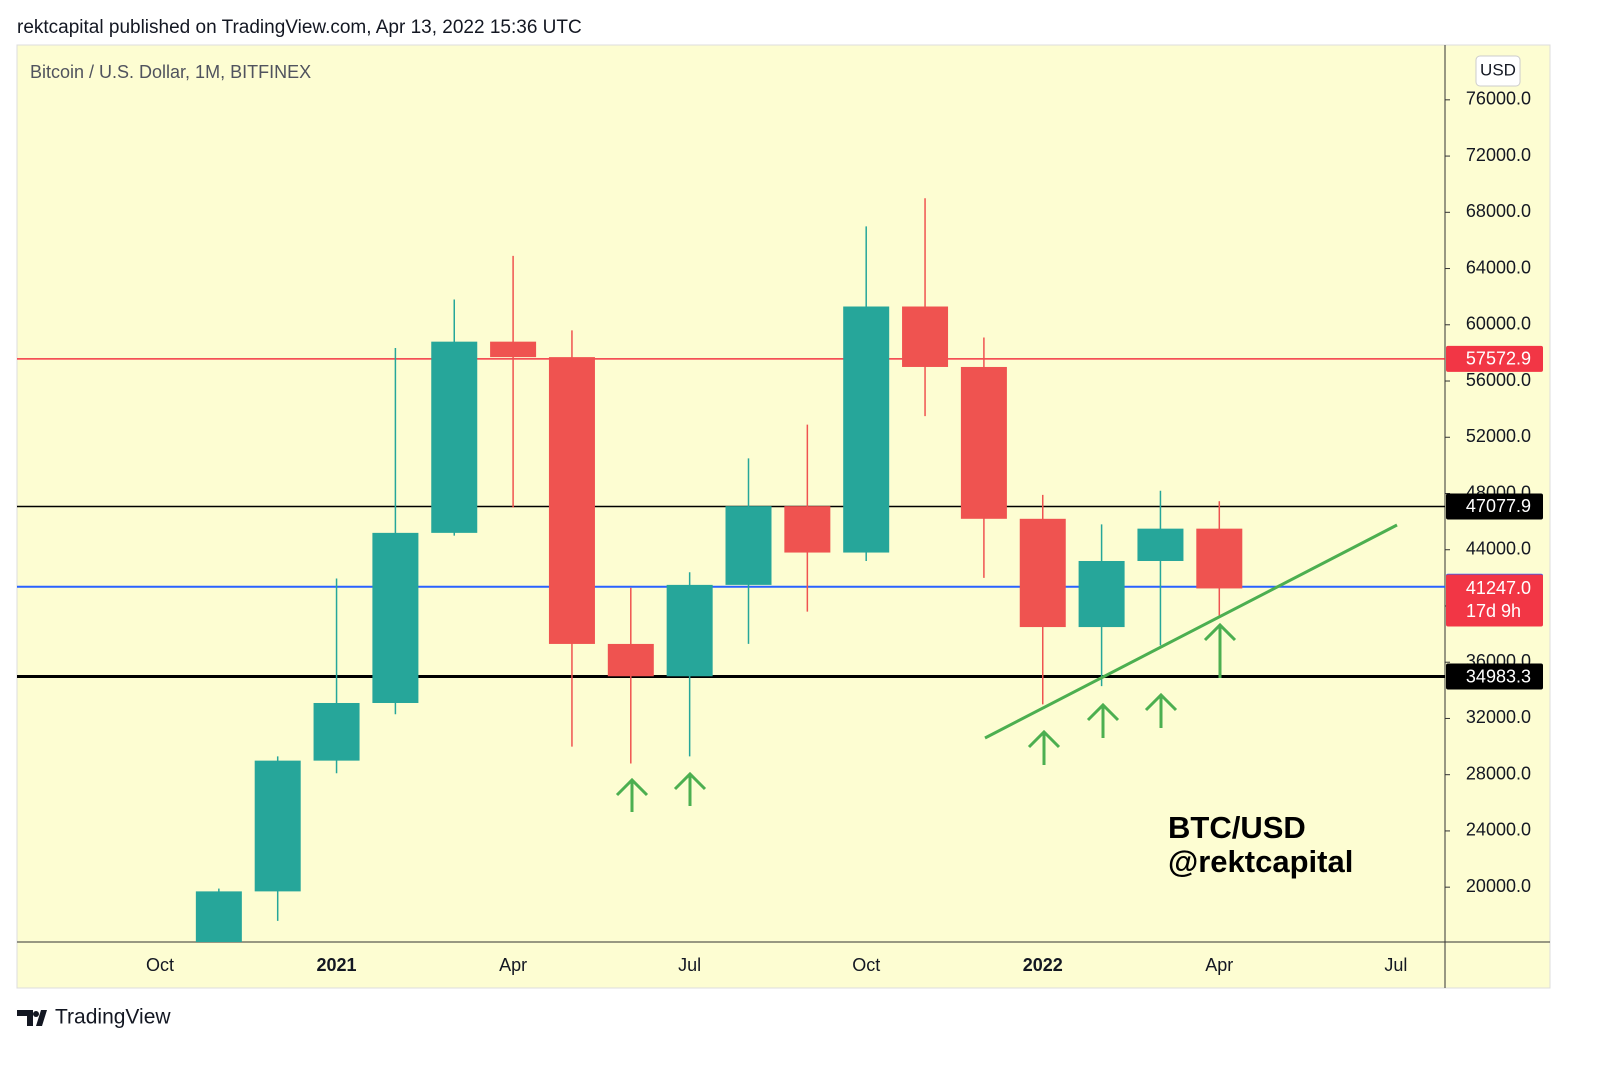 This screenshot has height=1085, width=1617. I want to click on last-price-box, so click(1494, 600).